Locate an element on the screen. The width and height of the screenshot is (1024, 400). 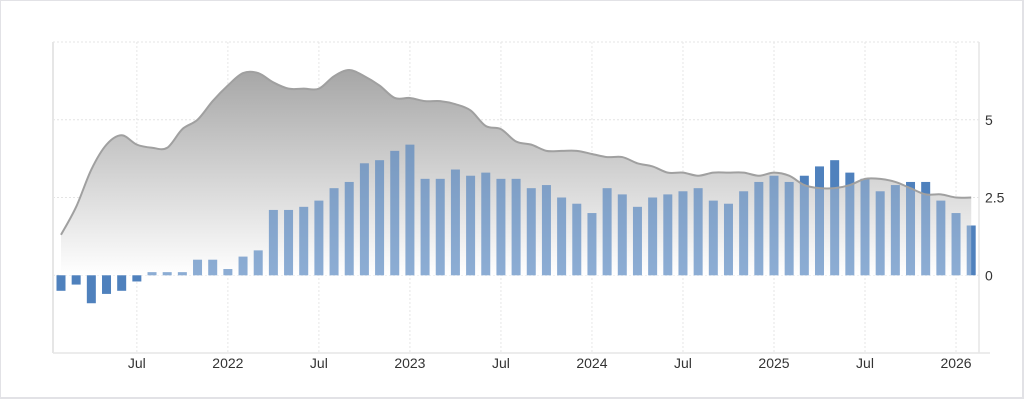
y-tick-label: 5 is located at coordinates (989, 120).